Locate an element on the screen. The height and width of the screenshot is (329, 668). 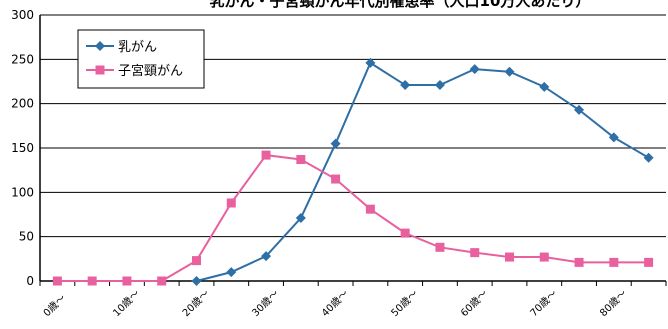
x-tick-label: 60歳～ is located at coordinates (474, 303).